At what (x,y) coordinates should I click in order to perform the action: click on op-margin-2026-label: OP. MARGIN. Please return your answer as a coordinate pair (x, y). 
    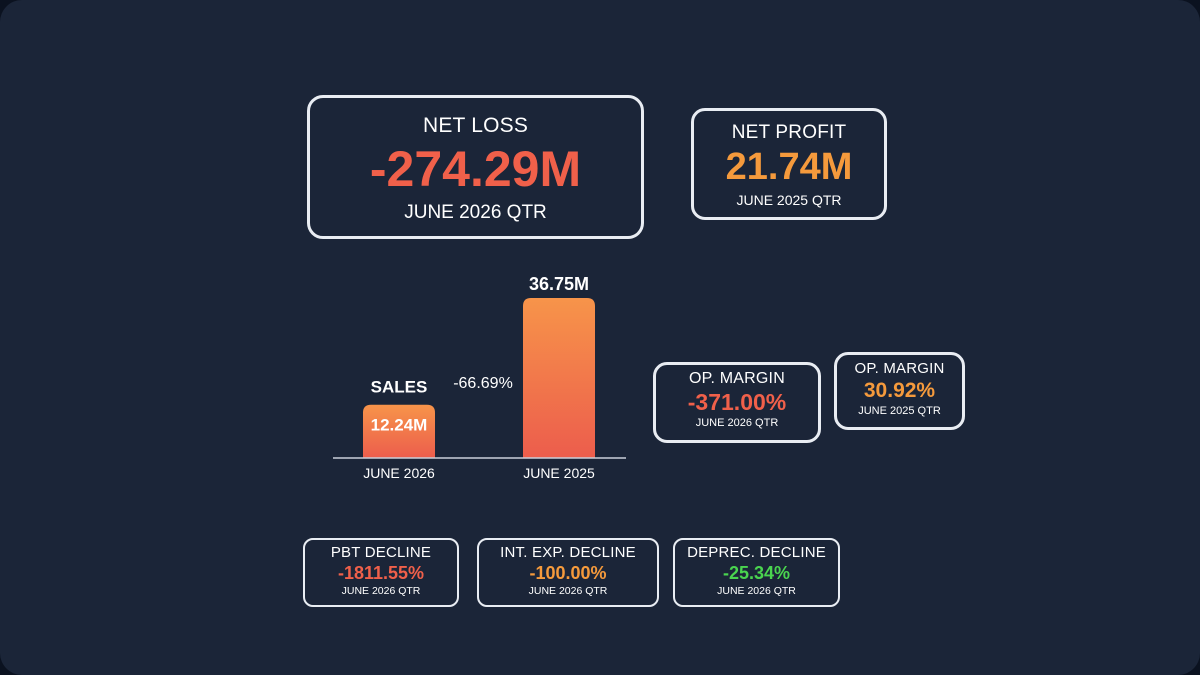
    Looking at the image, I should click on (737, 378).